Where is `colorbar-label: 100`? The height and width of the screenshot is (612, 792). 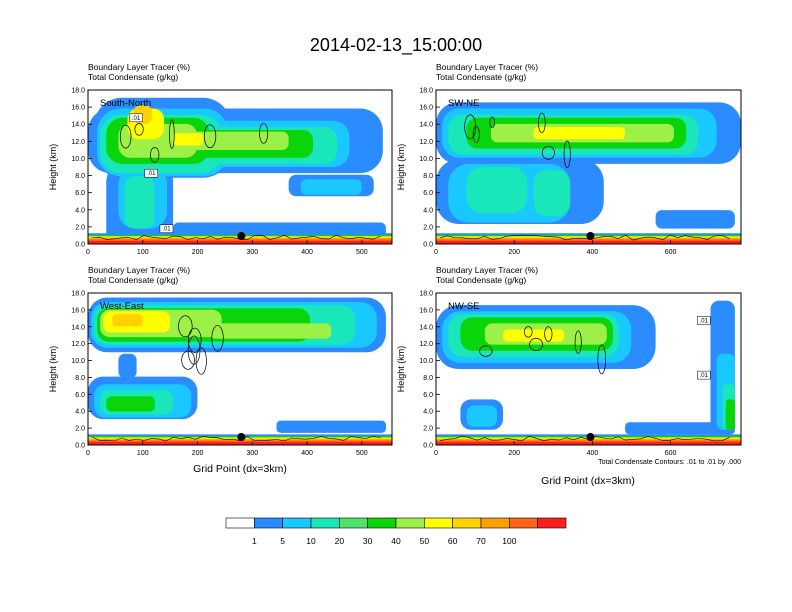
colorbar-label: 100 is located at coordinates (509, 541).